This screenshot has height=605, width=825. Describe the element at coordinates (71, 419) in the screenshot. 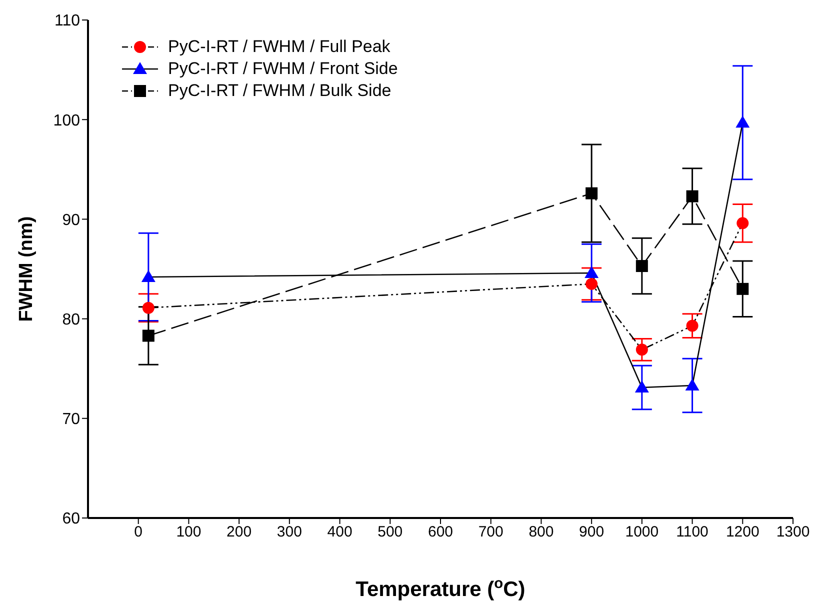

I see `y-tick-label: 70` at that location.